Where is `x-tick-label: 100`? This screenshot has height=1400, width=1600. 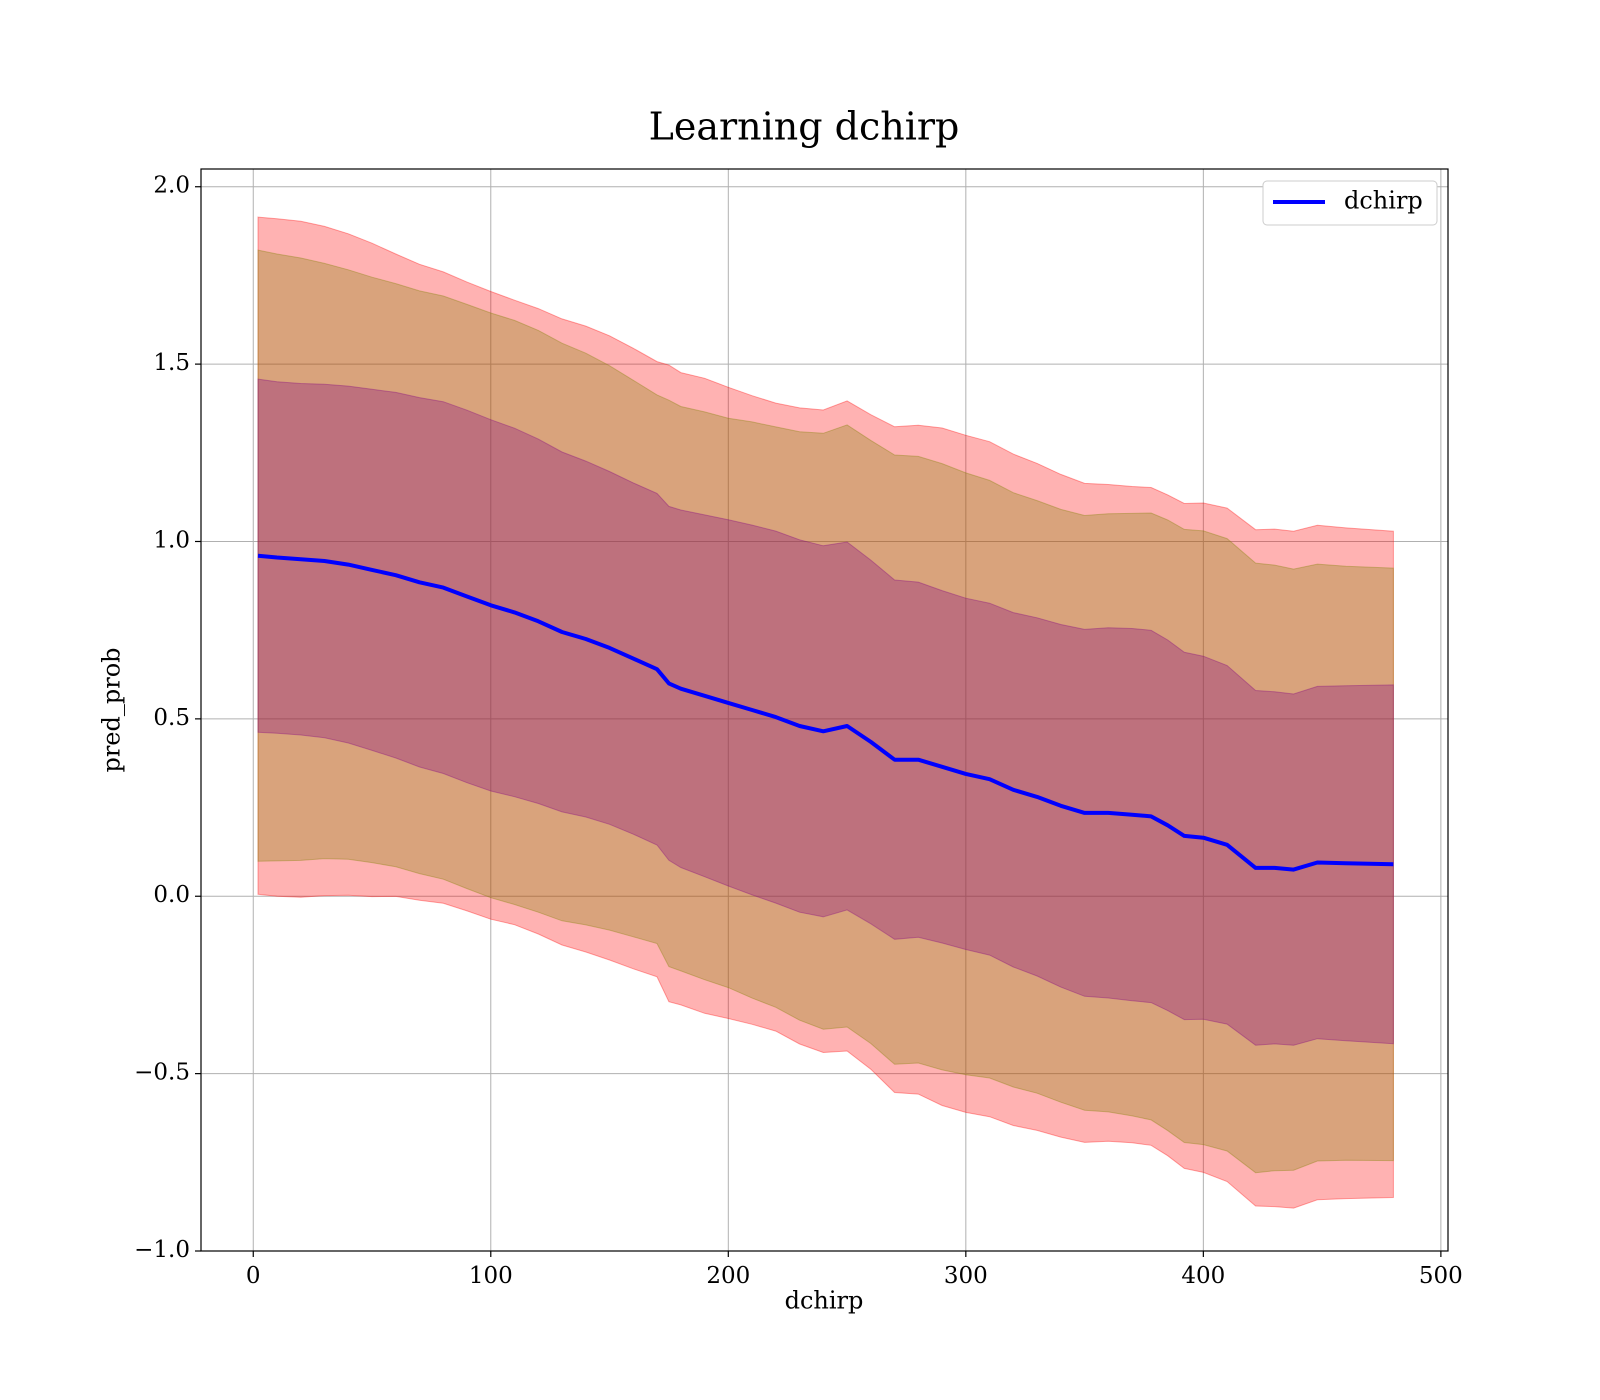
x-tick-label: 100 is located at coordinates (491, 1276).